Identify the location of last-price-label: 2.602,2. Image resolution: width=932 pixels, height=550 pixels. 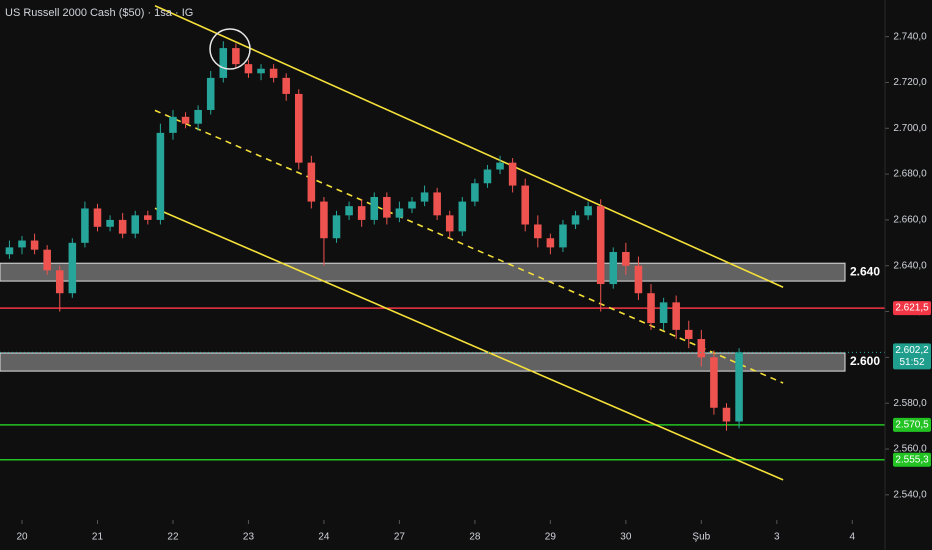
(912, 350).